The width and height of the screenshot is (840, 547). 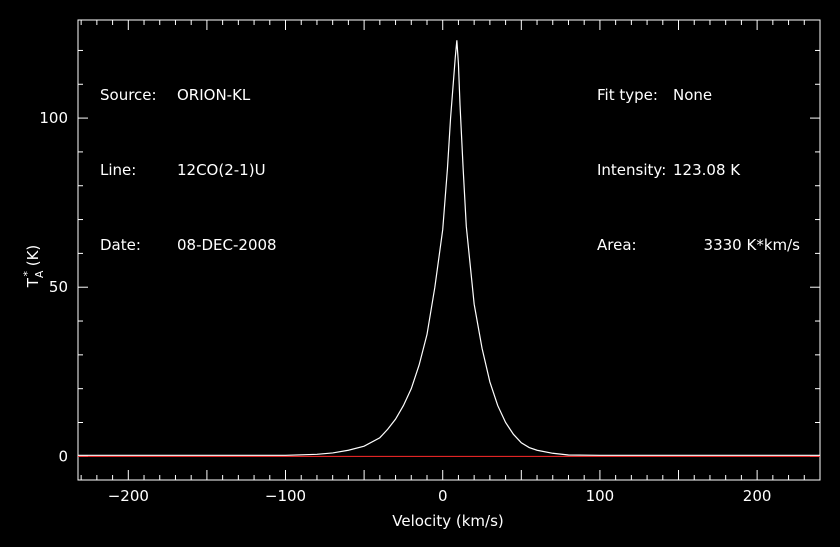 What do you see at coordinates (33, 258) in the screenshot?
I see `y-axis-label-unit: (K)` at bounding box center [33, 258].